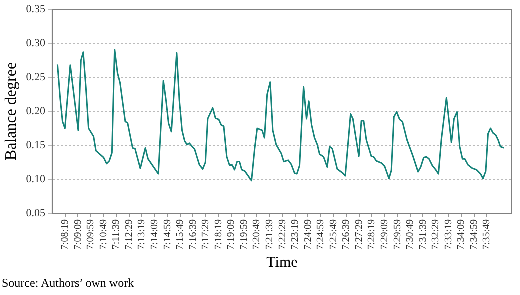 The width and height of the screenshot is (520, 295). Describe the element at coordinates (244, 234) in the screenshot. I see `x-tick-label: 7:19:59` at that location.